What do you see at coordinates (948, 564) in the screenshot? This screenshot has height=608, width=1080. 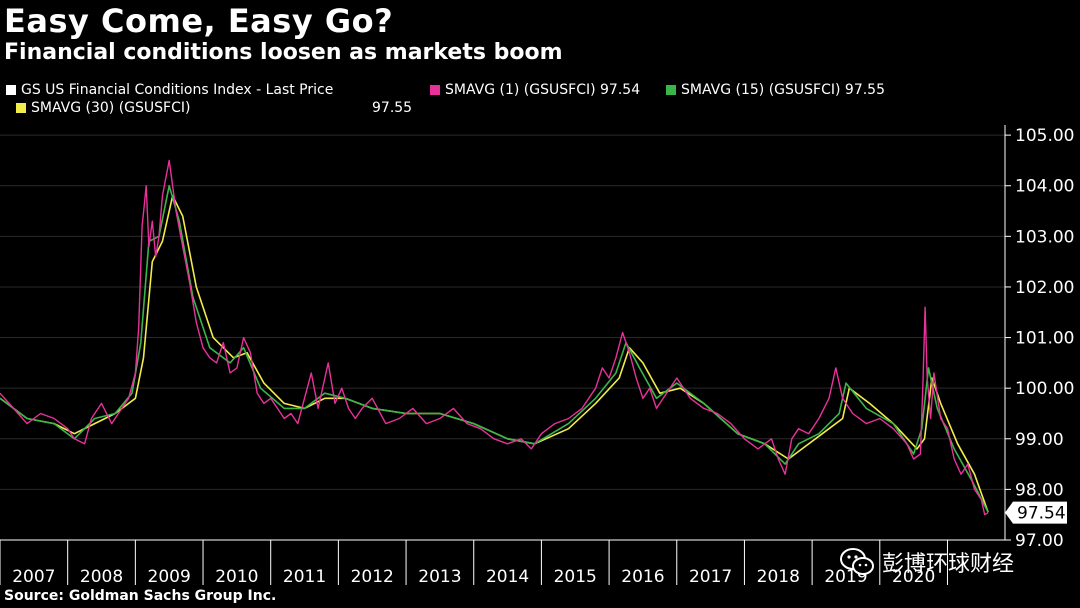 I see `watermark-text: 彭博环球财经` at bounding box center [948, 564].